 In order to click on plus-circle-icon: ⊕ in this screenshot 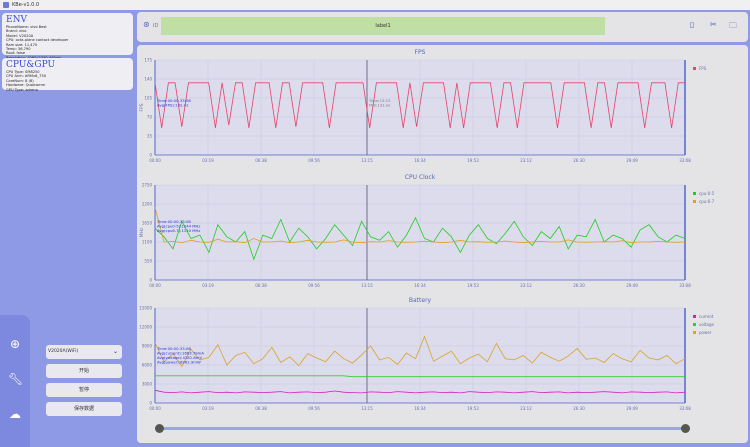, I will do `click(15, 344)`.